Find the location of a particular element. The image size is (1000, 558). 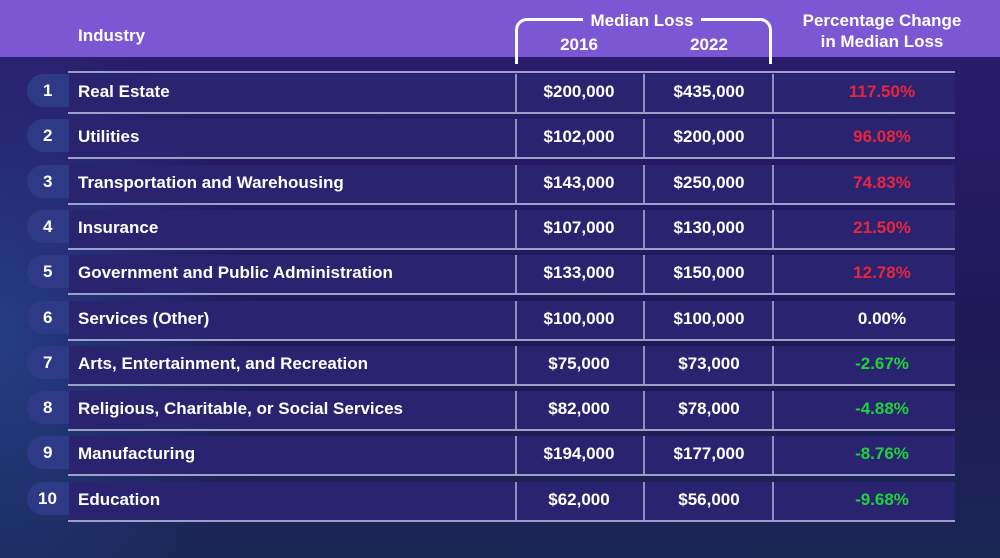

industry-cell: Utilities is located at coordinates (109, 137).